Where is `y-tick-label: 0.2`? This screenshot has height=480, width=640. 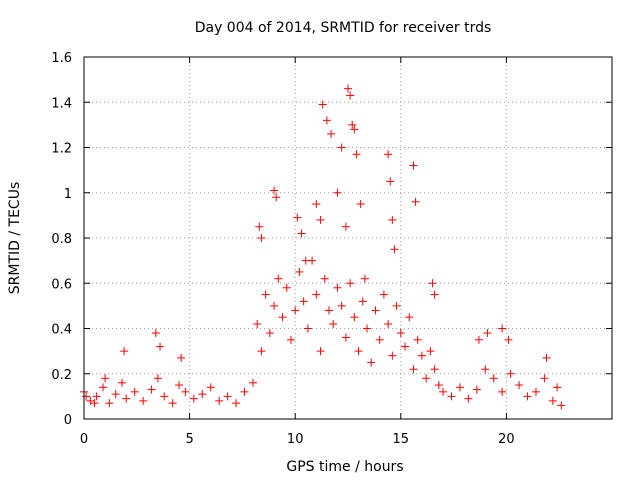 y-tick-label: 0.2 is located at coordinates (61, 375).